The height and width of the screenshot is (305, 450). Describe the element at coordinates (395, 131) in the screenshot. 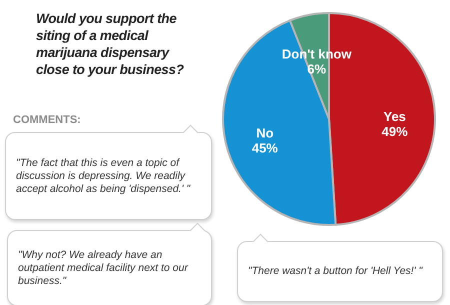

I see `data-label: 49%` at that location.